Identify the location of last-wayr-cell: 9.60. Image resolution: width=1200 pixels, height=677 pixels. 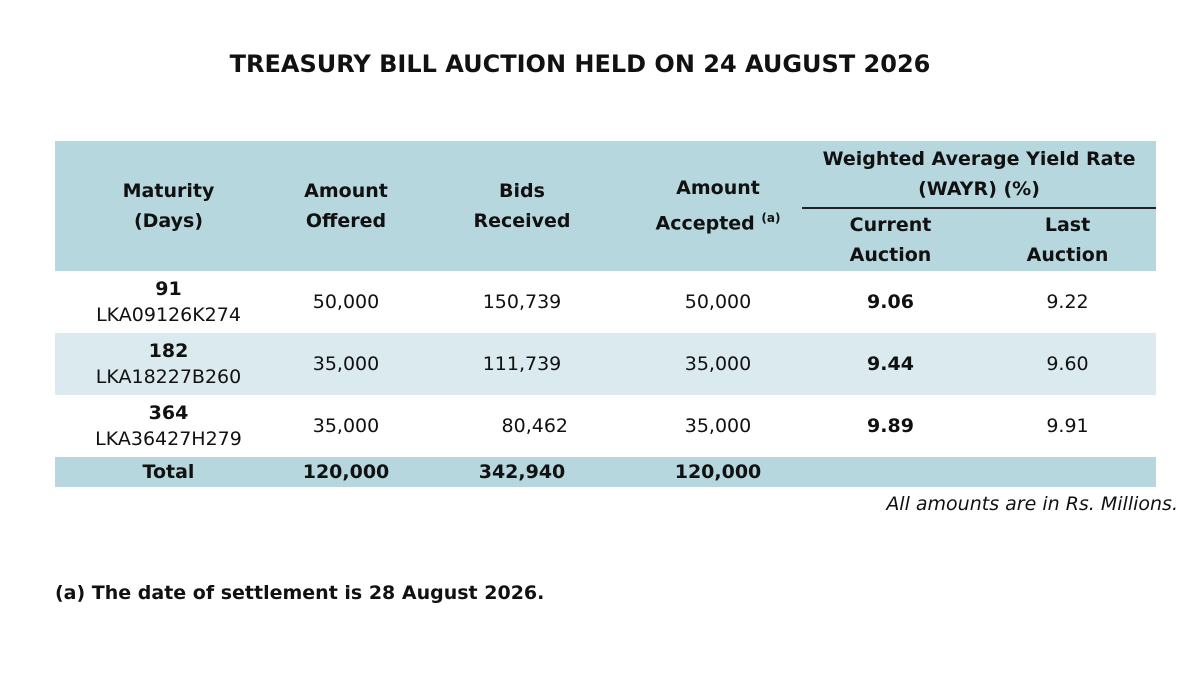
(1067, 364).